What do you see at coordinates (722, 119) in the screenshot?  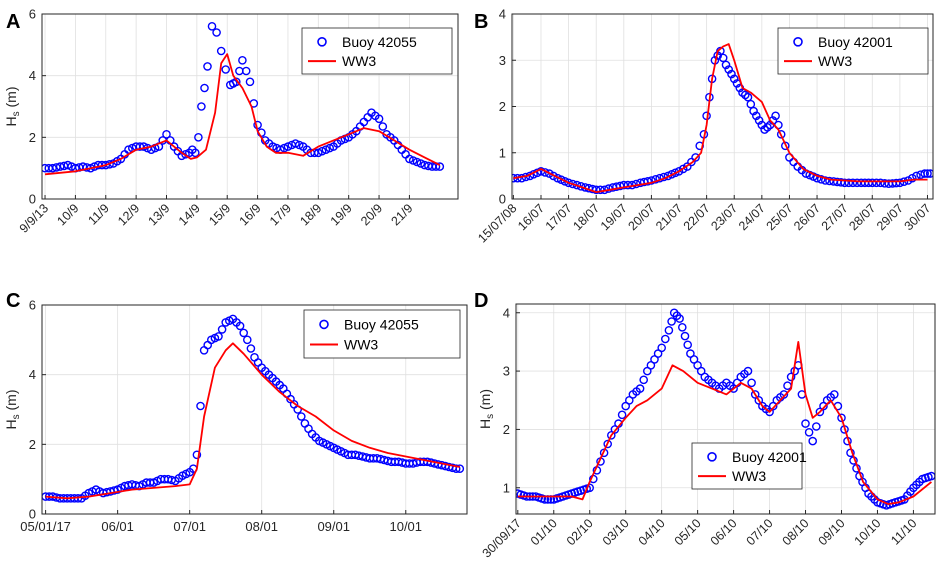 I see `series-group` at bounding box center [722, 119].